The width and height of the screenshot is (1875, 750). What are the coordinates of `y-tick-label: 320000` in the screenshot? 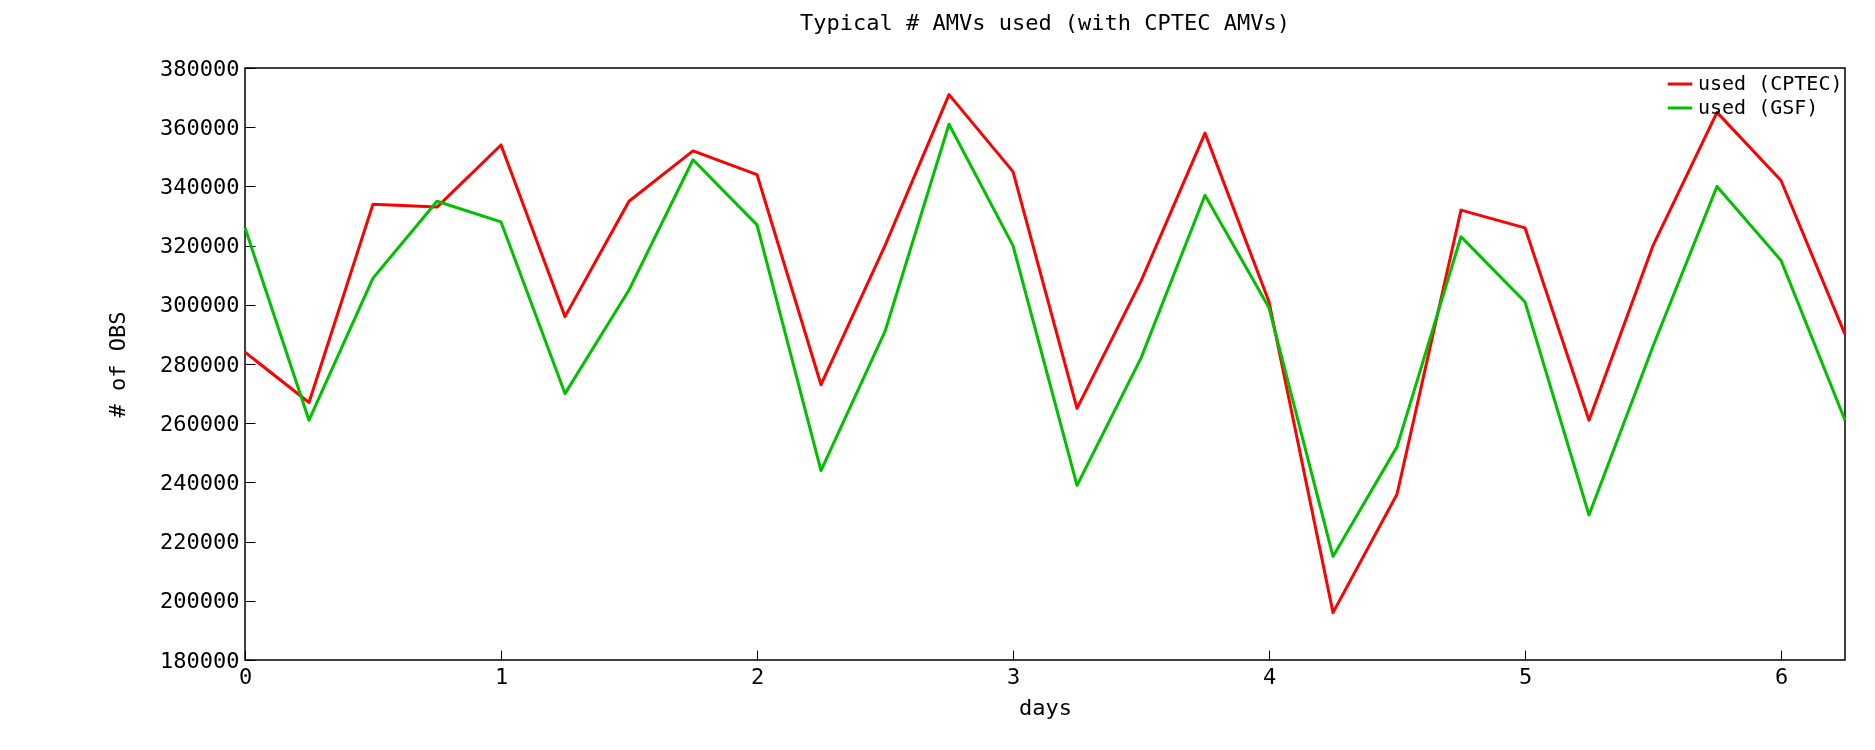 It's located at (200, 246).